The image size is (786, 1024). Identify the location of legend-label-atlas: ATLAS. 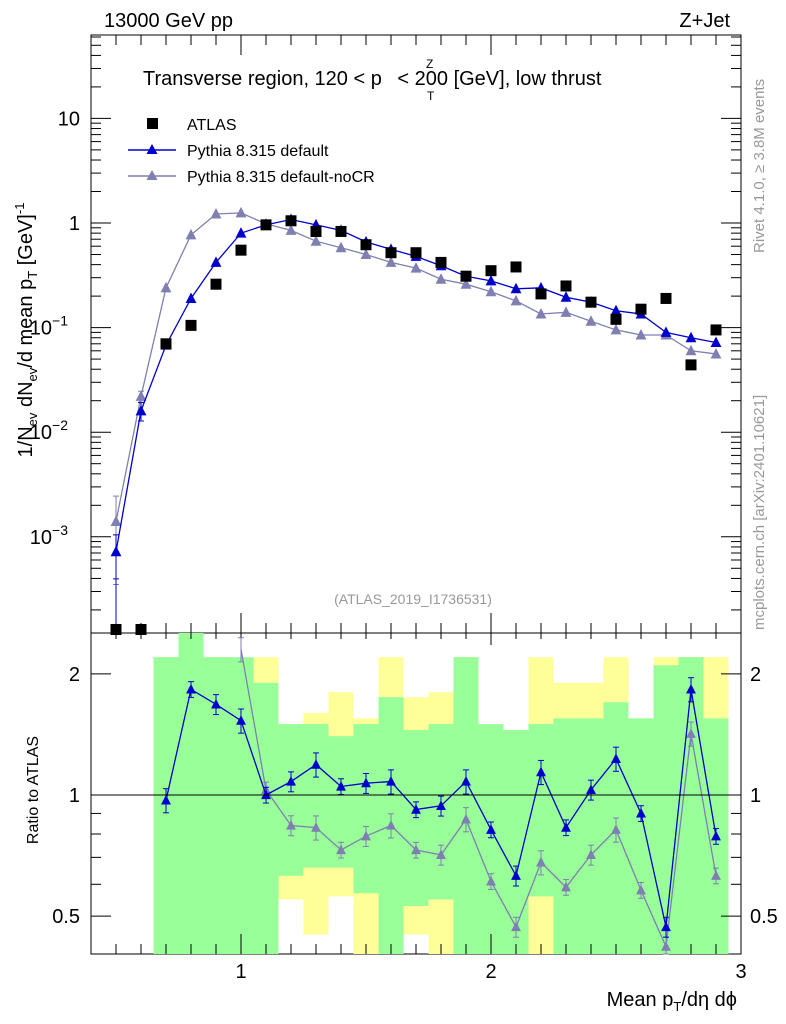
(212, 125).